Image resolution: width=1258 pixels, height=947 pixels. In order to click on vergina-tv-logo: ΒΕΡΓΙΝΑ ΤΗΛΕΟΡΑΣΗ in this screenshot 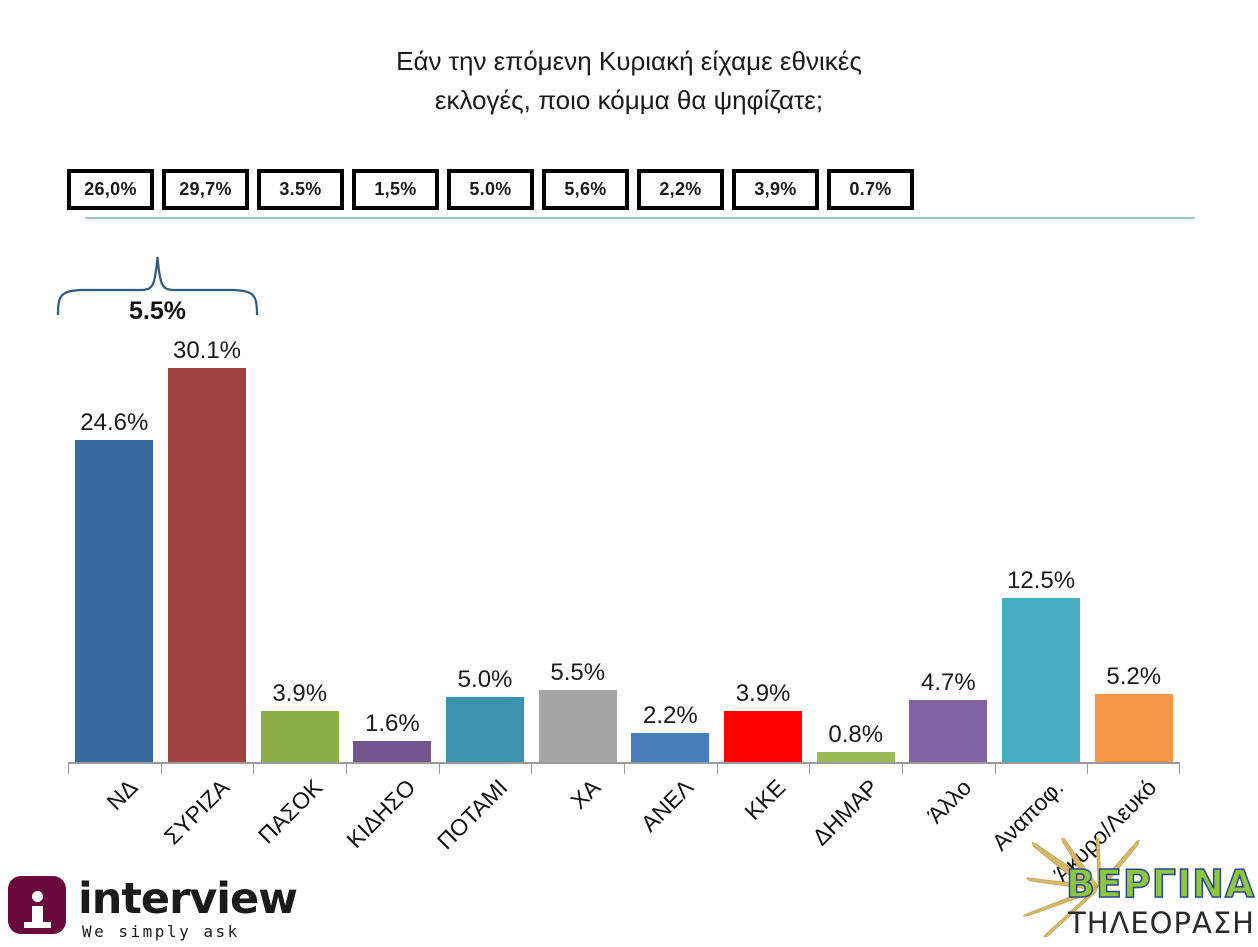, I will do `click(1139, 892)`.